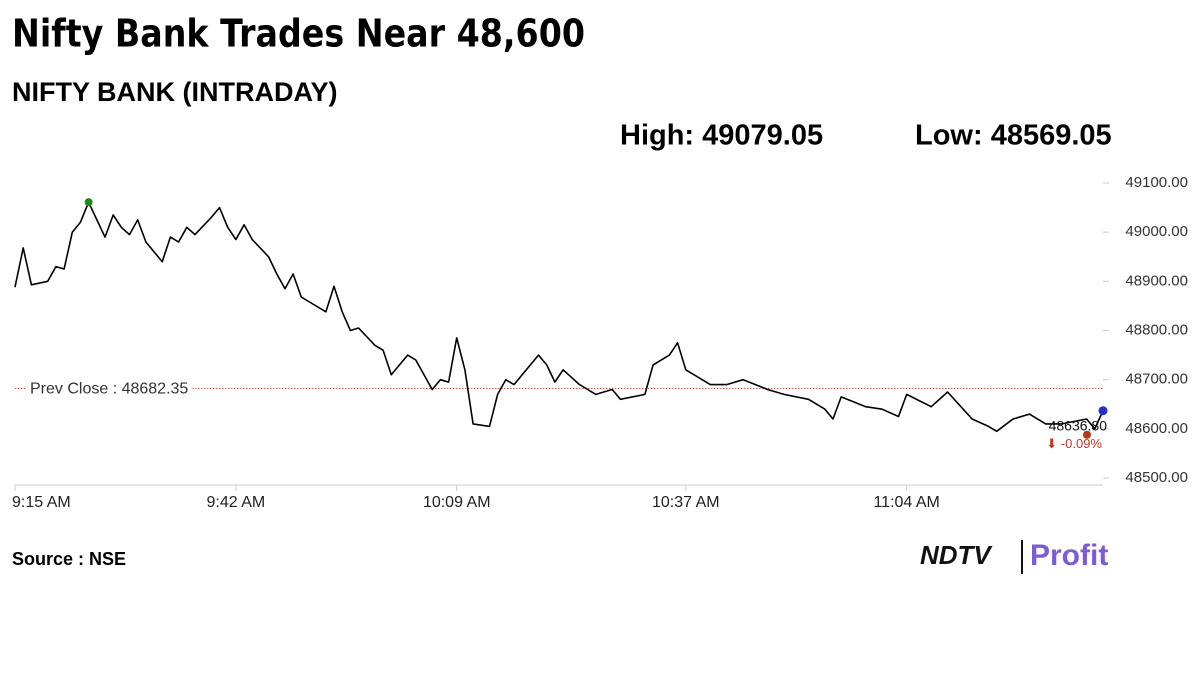  What do you see at coordinates (457, 502) in the screenshot?
I see `x-tick-label: 10:09 AM` at bounding box center [457, 502].